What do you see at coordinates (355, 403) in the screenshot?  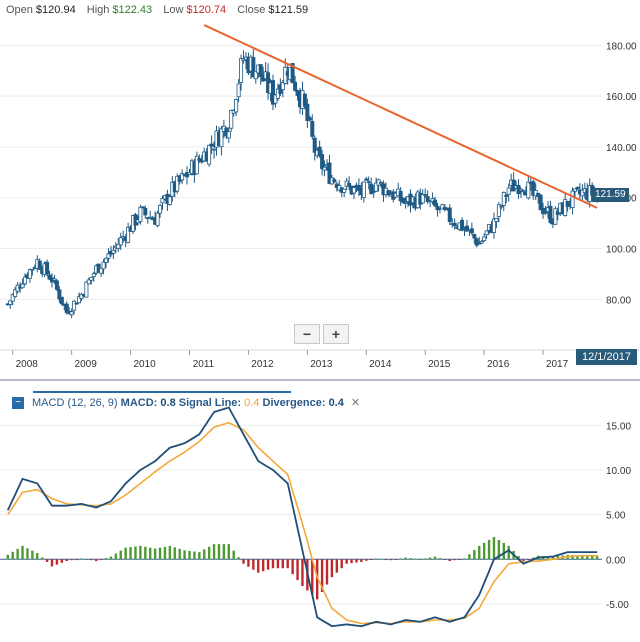 I see `close-indicator-icon: ✕` at bounding box center [355, 403].